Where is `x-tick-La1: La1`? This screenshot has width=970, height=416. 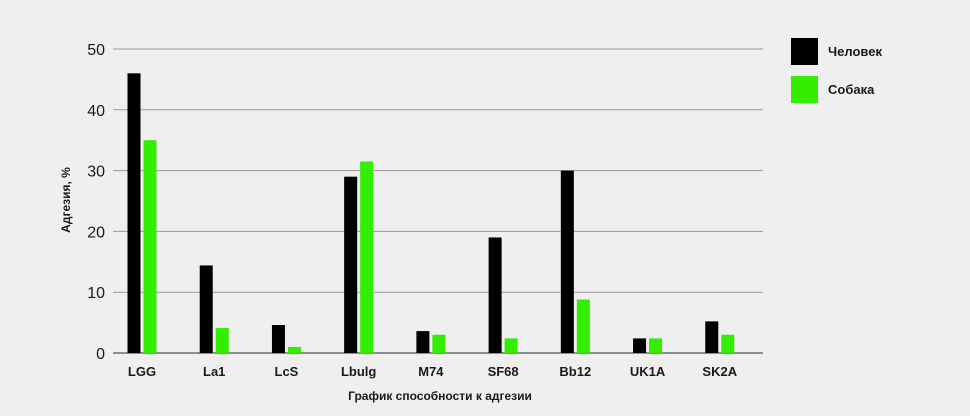 x-tick-La1: La1 is located at coordinates (214, 371).